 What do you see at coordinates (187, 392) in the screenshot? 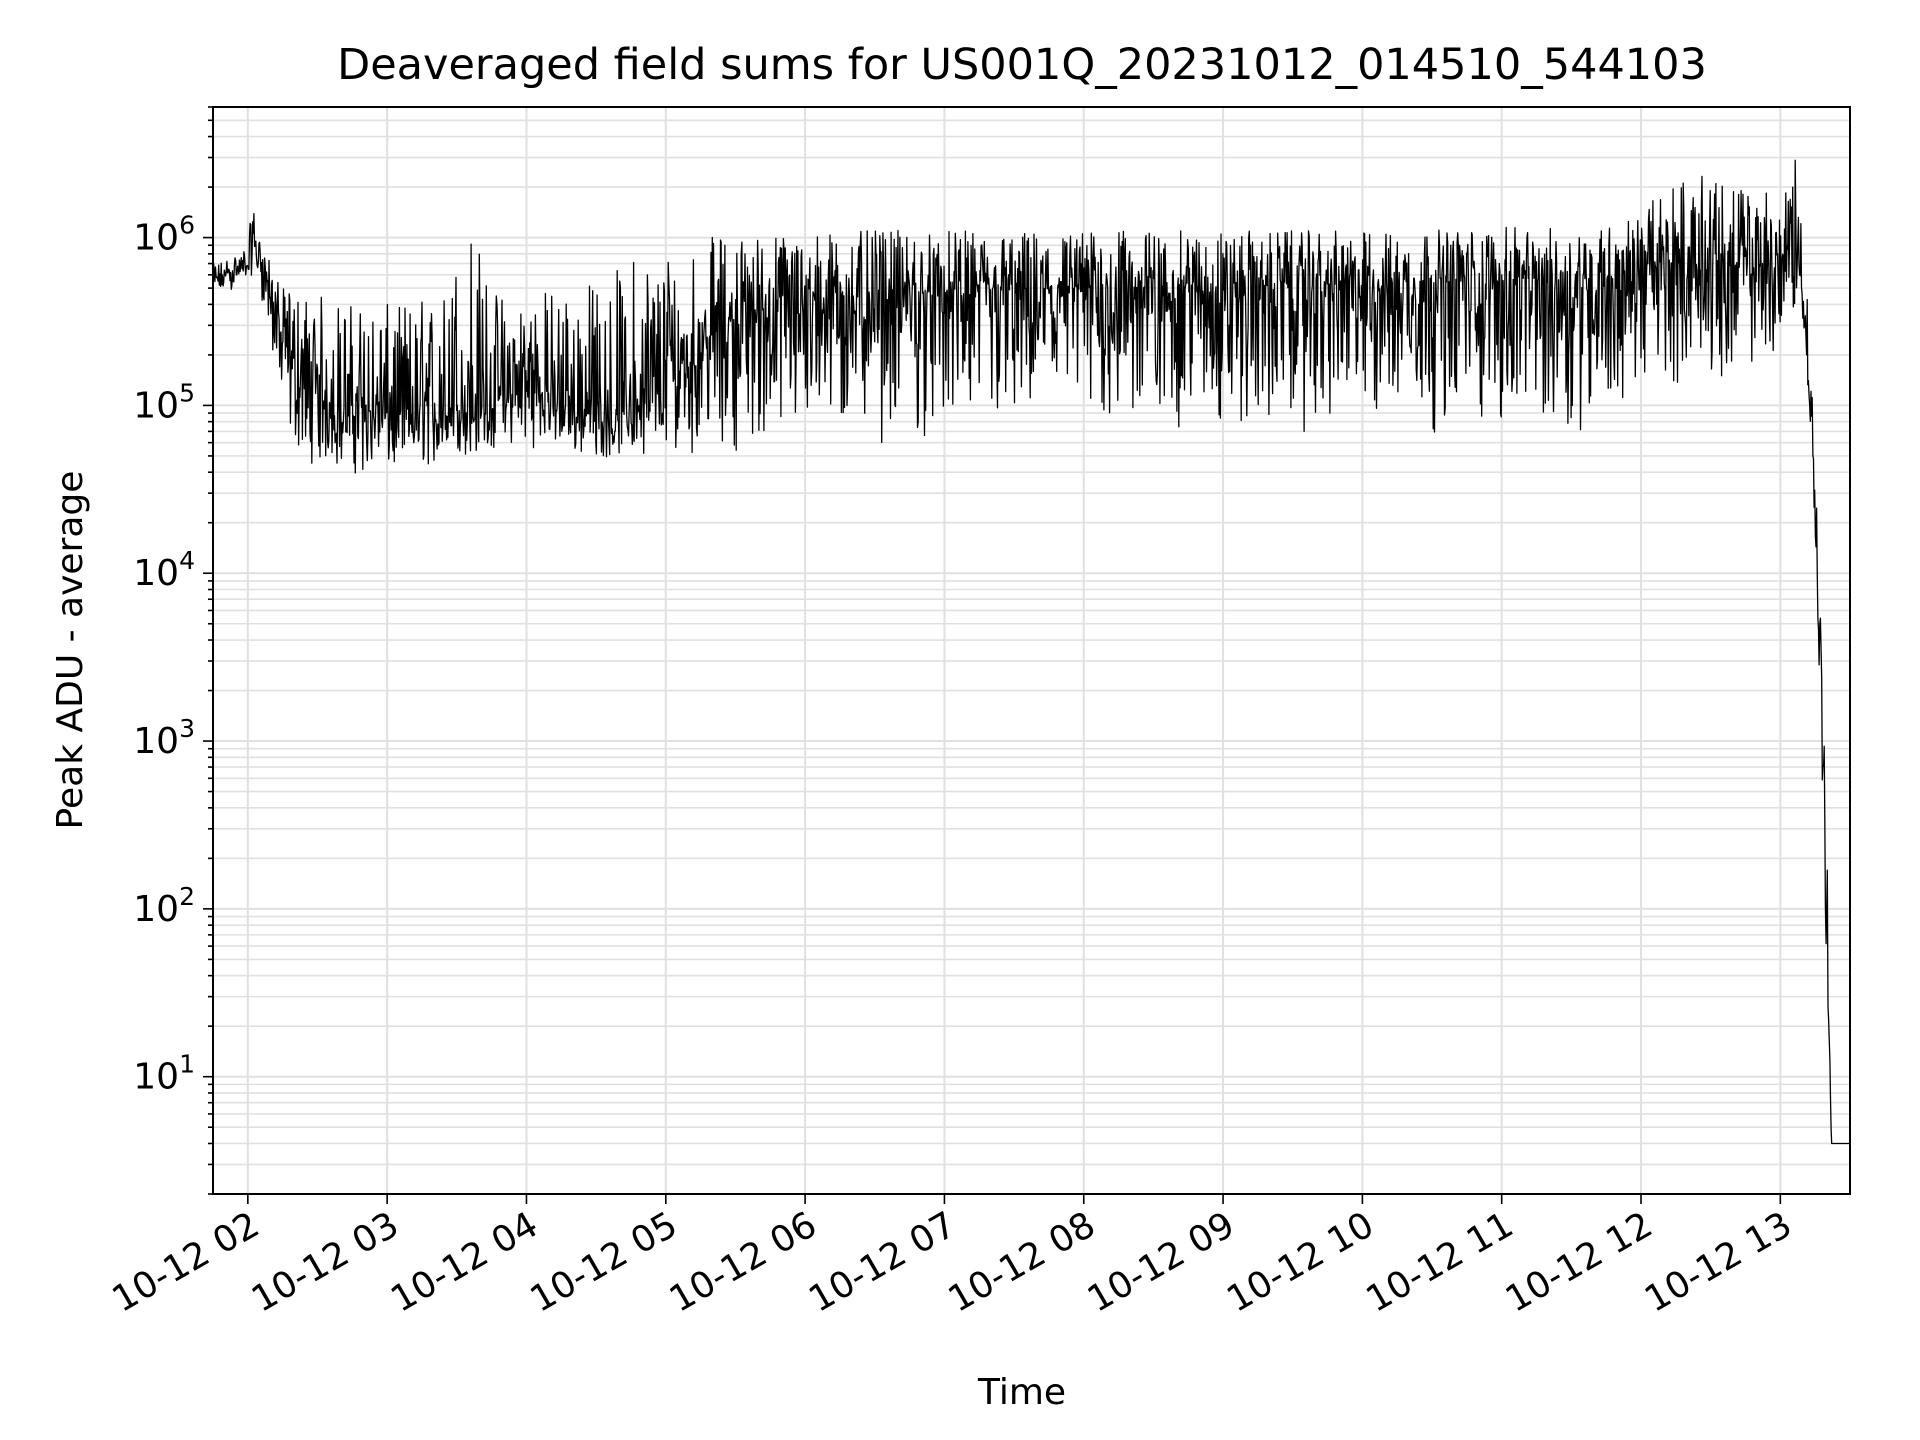
I see `y-tick-exponent: 5` at bounding box center [187, 392].